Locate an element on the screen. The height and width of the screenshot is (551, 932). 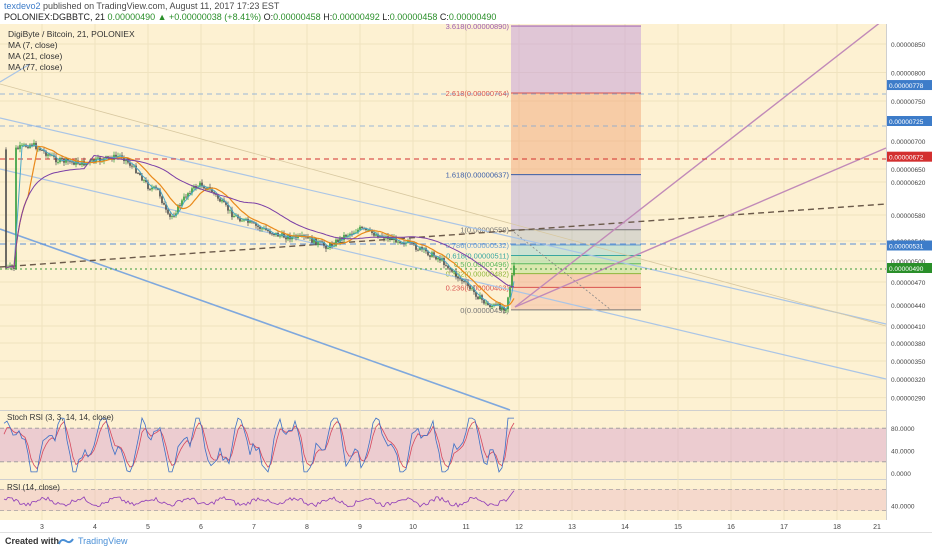
price-change: 0.00000490 ▲ +0.00000038 (+8.41%) is located at coordinates (184, 17).